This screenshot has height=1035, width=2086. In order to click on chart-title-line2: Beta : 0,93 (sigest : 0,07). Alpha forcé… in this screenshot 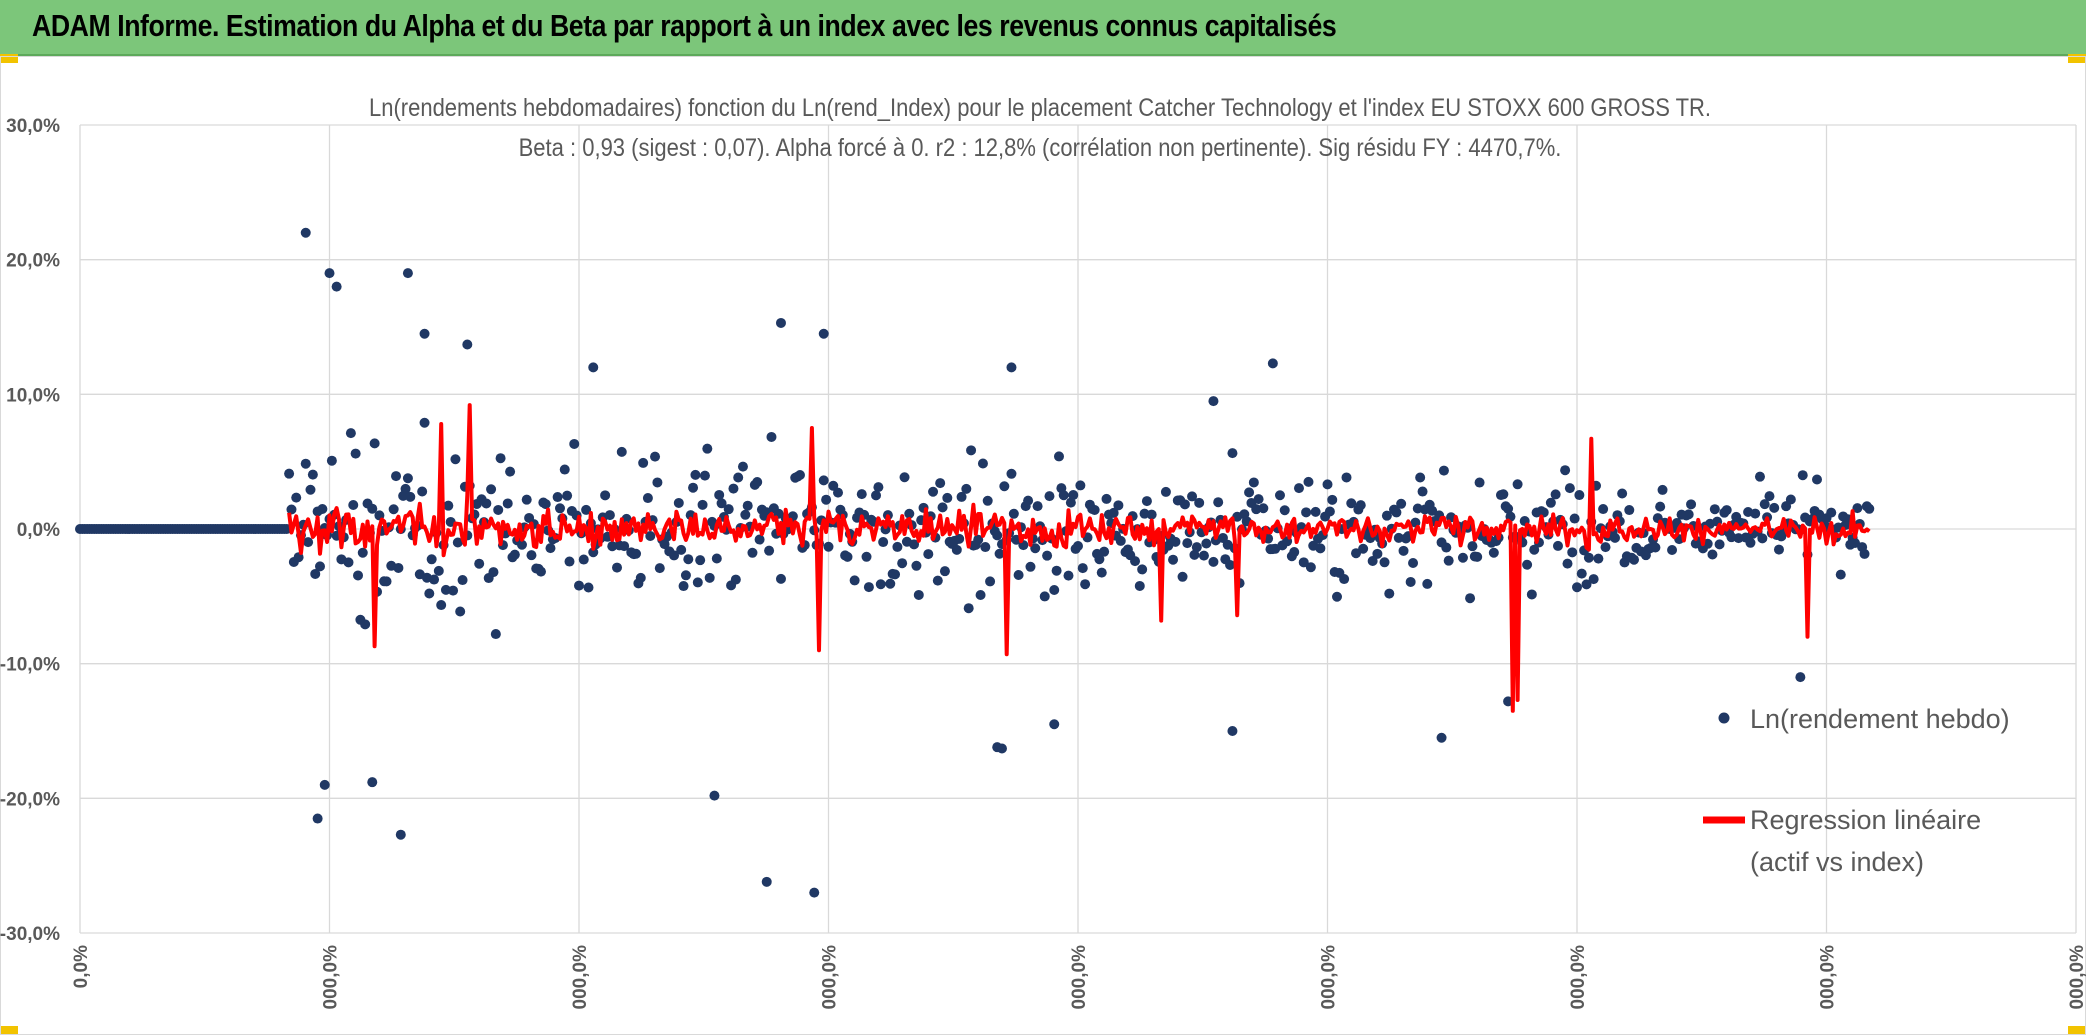, I will do `click(1040, 148)`.